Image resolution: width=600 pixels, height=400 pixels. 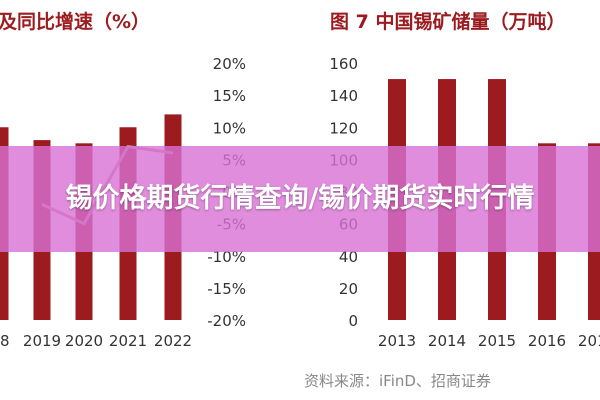 I want to click on left-y-tick-label: -10%, so click(x=226, y=257).